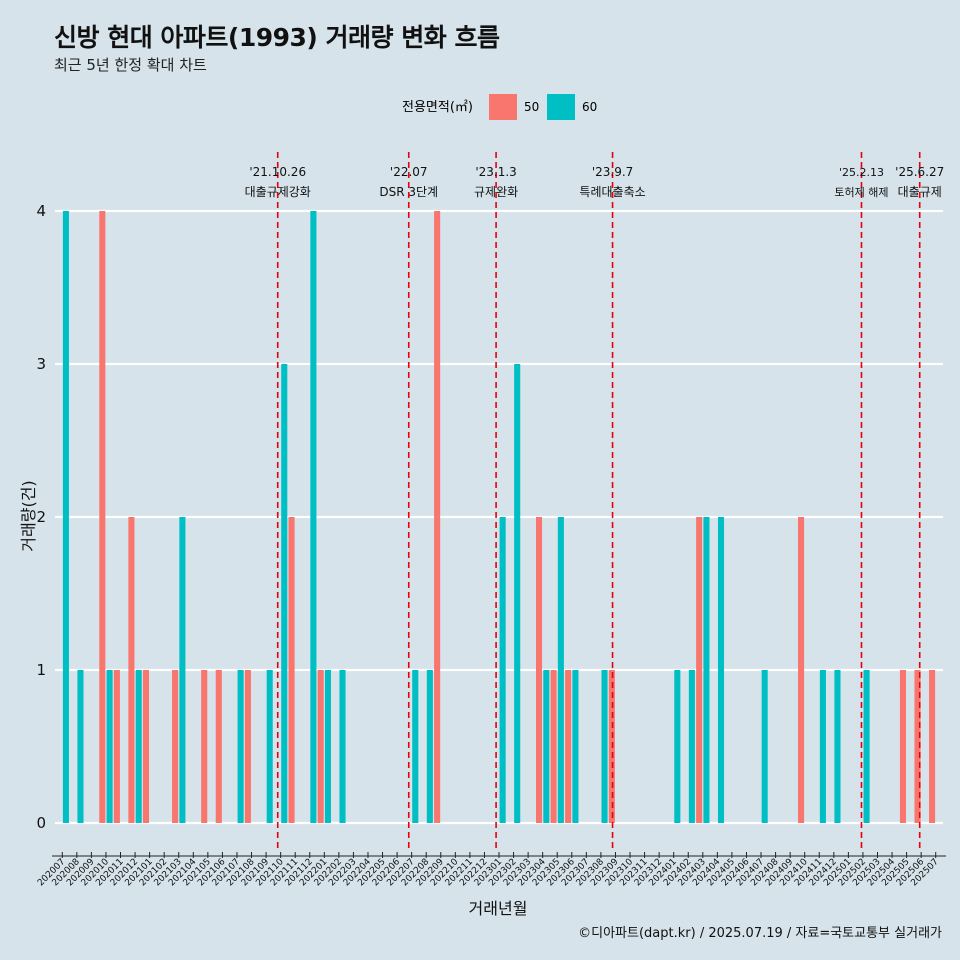  Describe the element at coordinates (920, 192) in the screenshot. I see `event-label-5: 대출규제` at that location.